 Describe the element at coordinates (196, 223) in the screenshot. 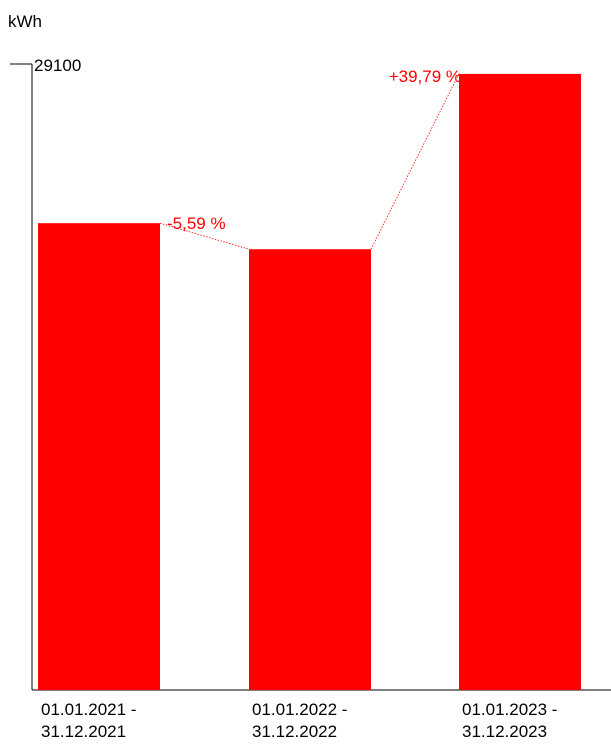

I see `change-label-1: -5,59 %` at that location.